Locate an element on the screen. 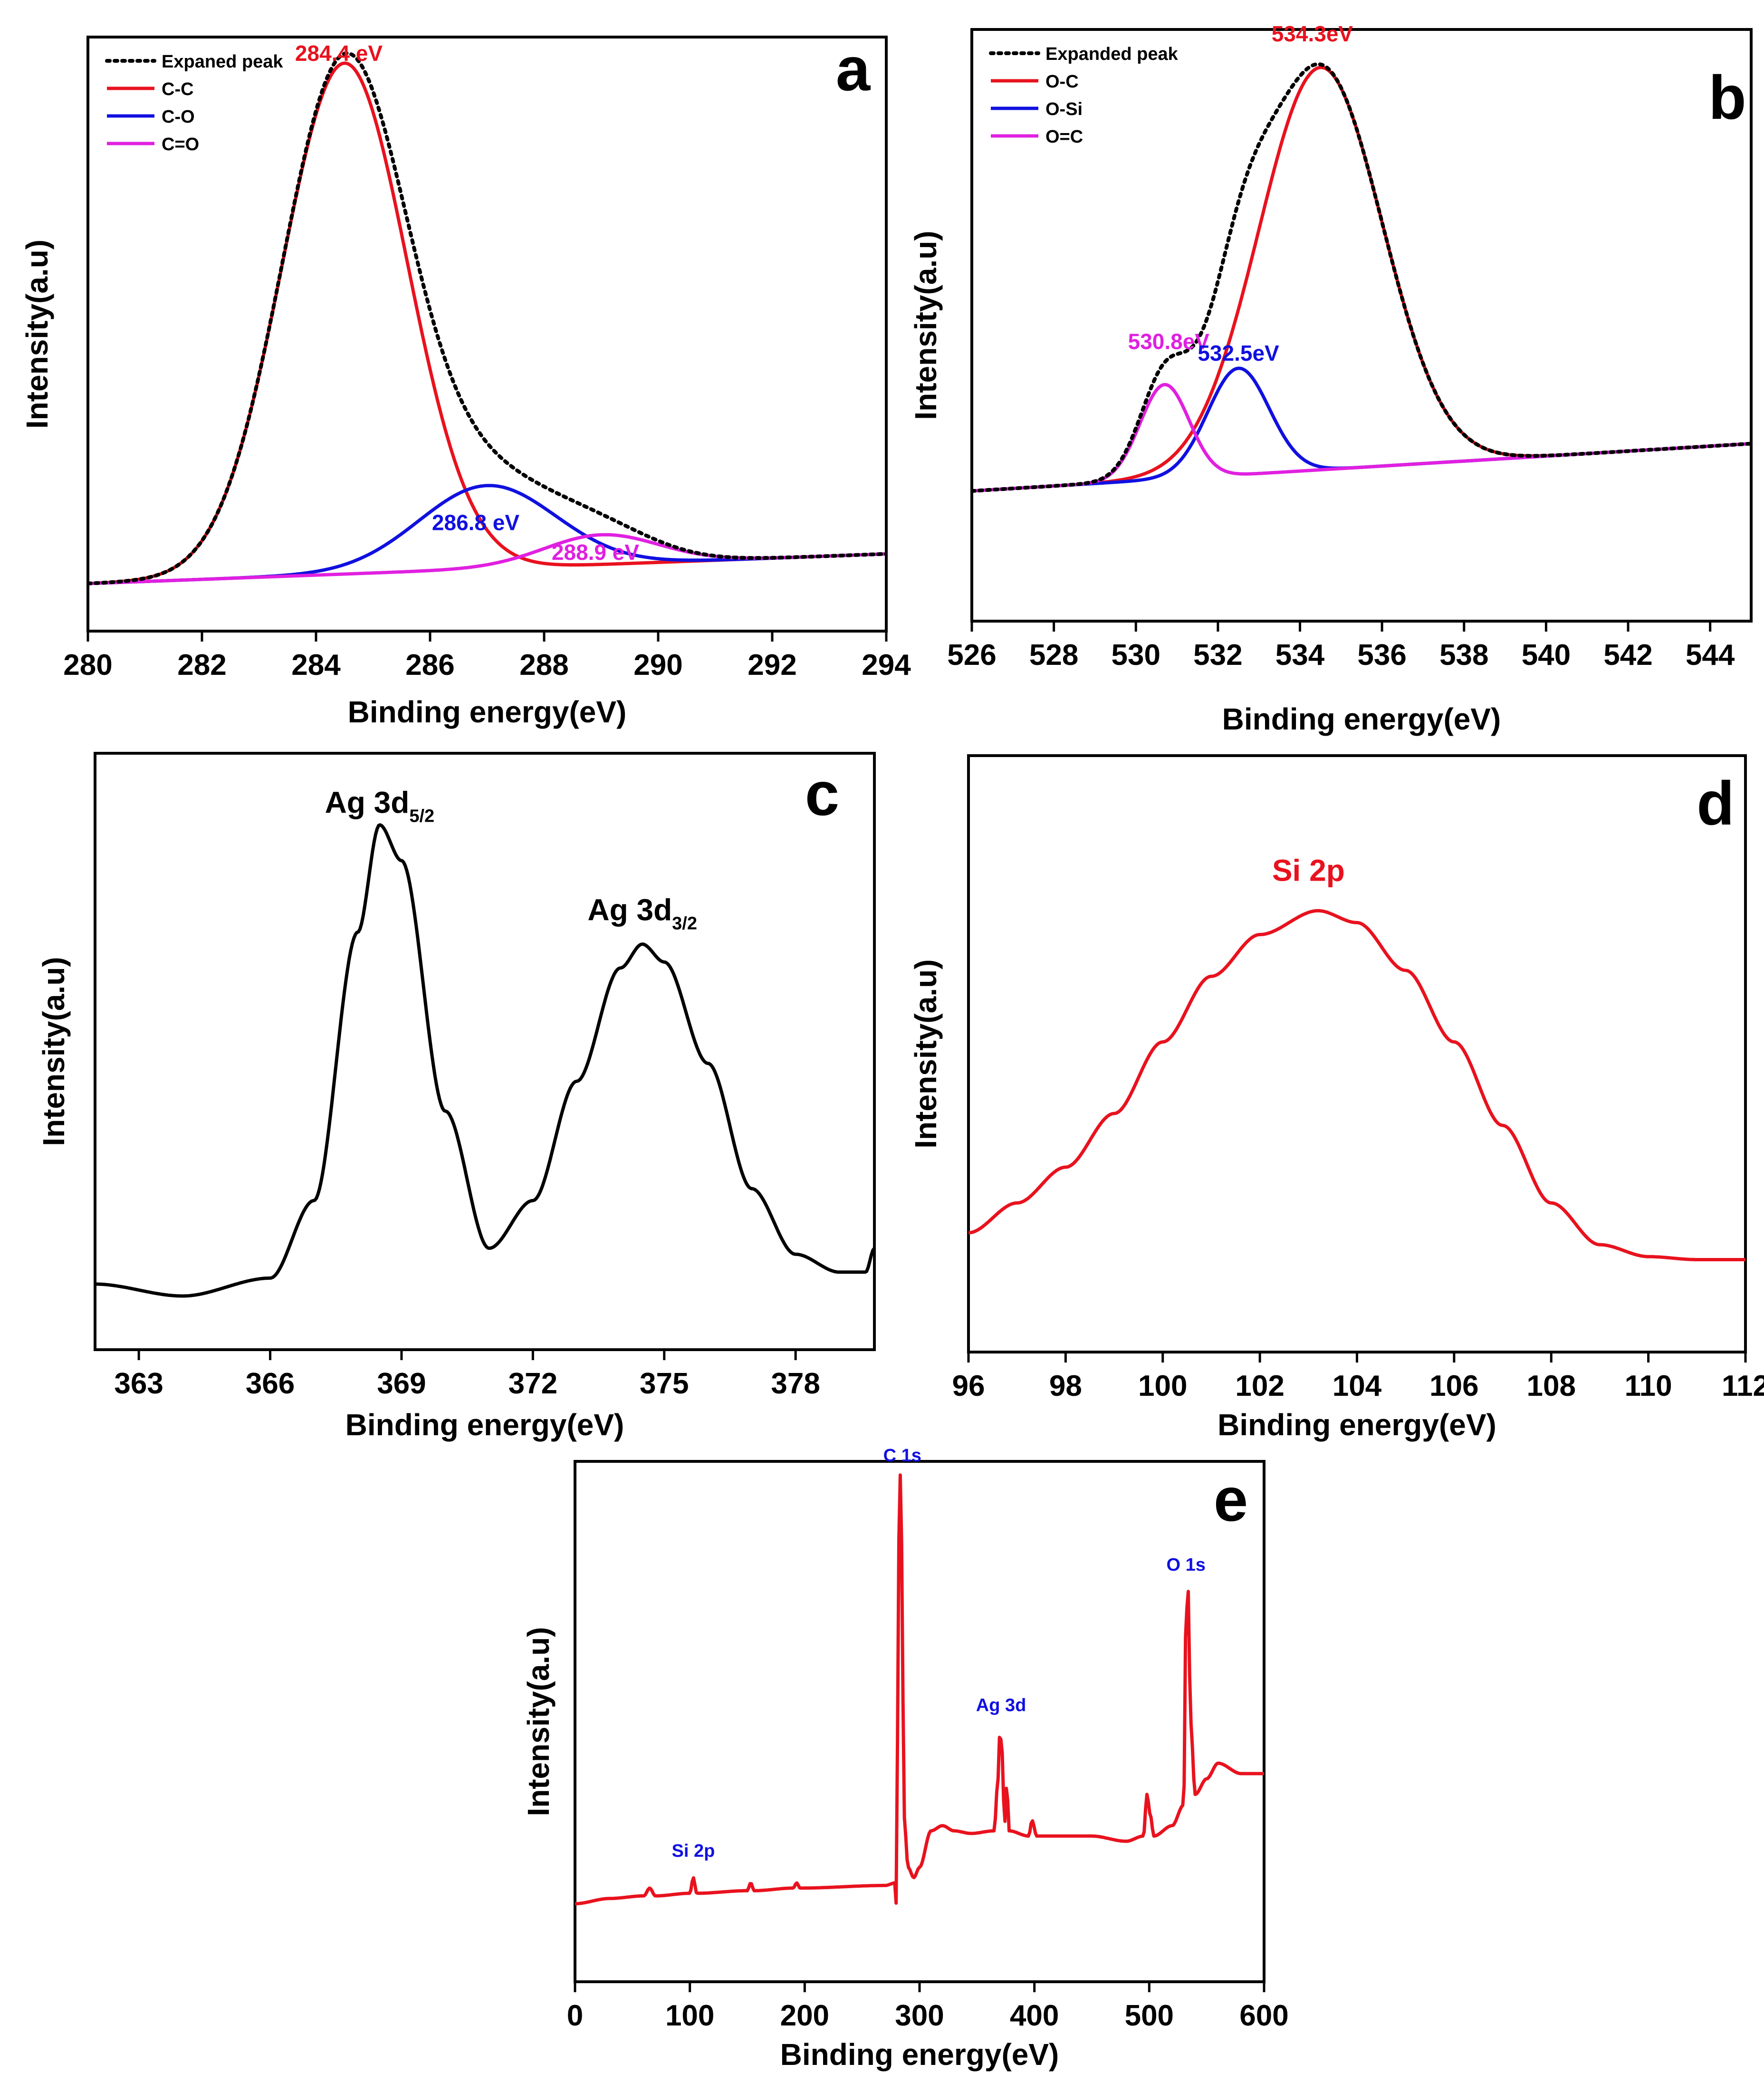 This screenshot has height=2073, width=1764. x-tick-label: 300 is located at coordinates (919, 2015).